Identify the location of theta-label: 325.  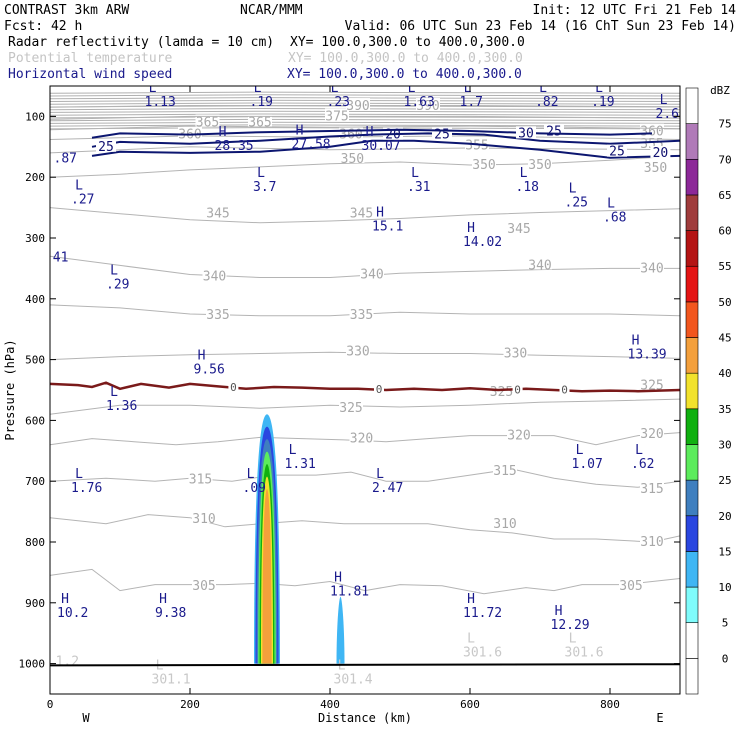
(501, 392).